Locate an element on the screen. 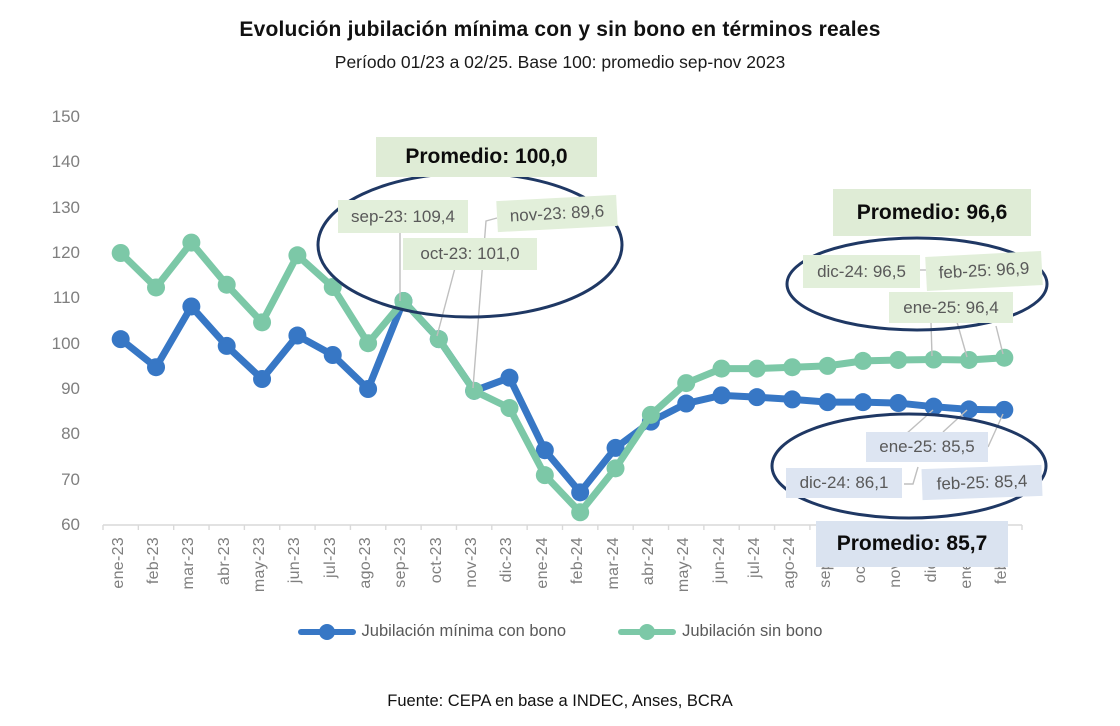 The height and width of the screenshot is (726, 1120). x-axis-label: may-24 is located at coordinates (684, 565).